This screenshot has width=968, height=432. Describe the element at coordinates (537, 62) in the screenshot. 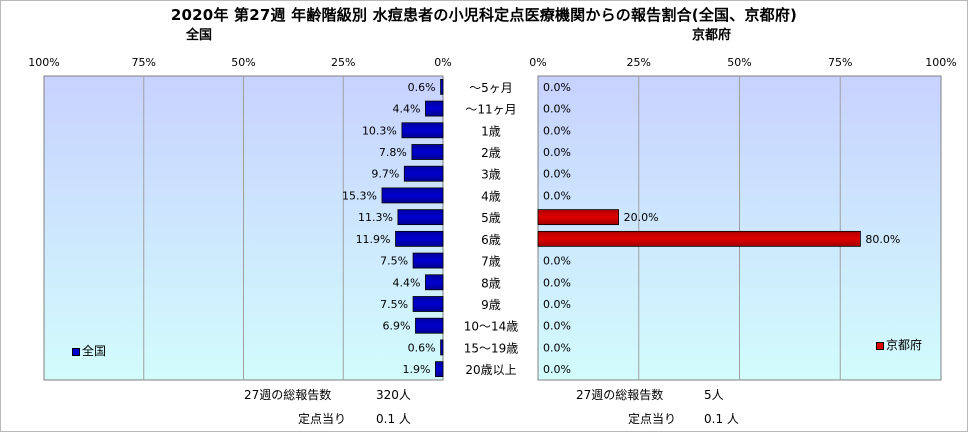

I see `kyoto-tick-label: 0%` at that location.